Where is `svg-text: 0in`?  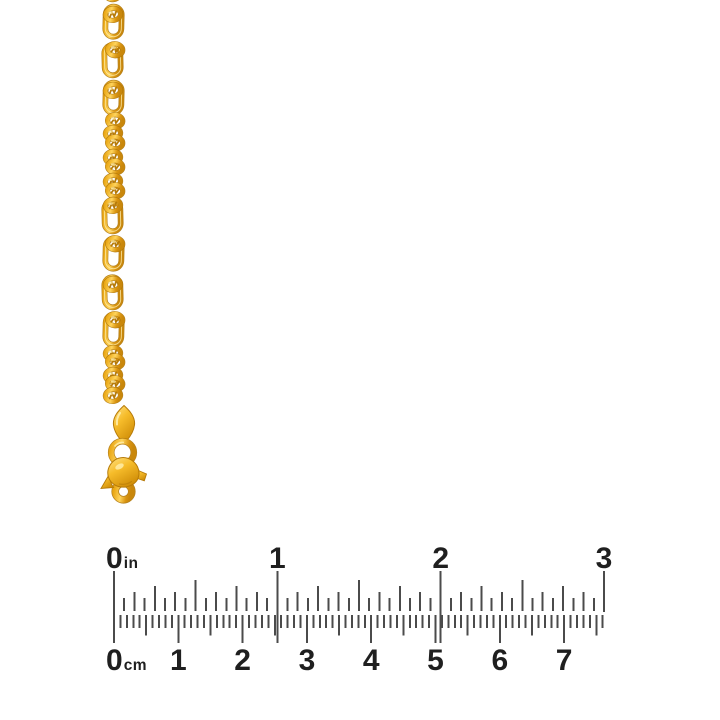 svg-text: 0in is located at coordinates (122, 558).